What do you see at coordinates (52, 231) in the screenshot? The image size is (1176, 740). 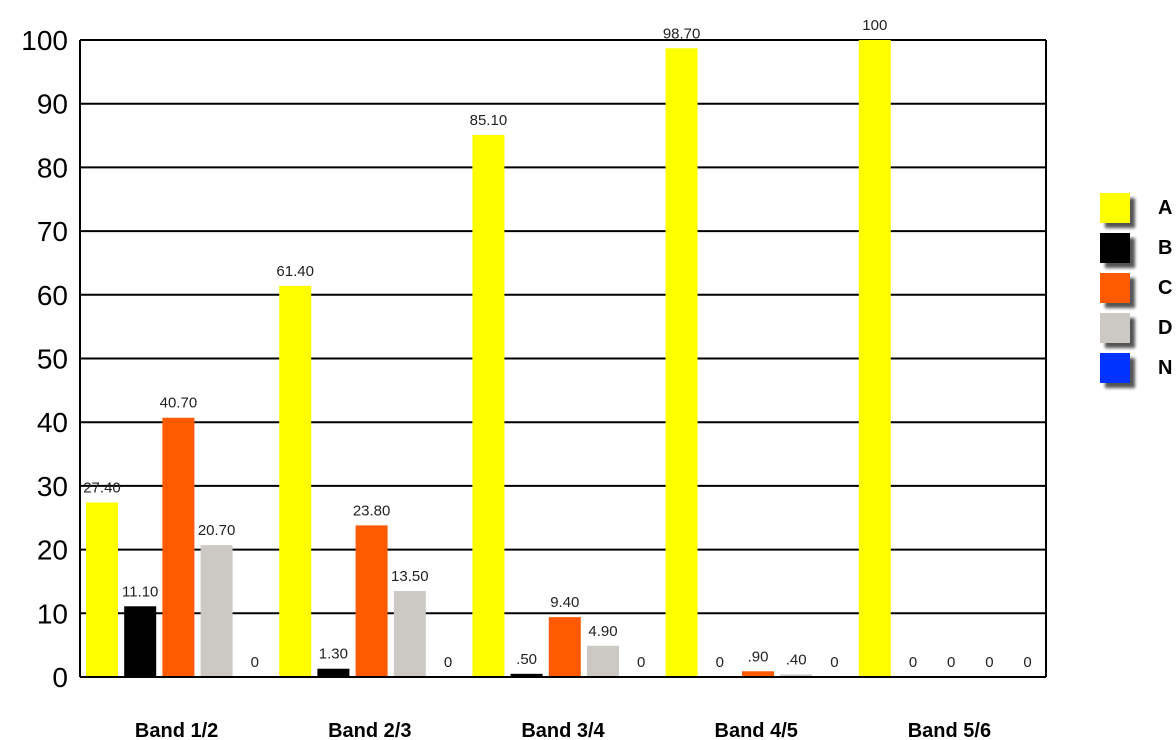 I see `y-tick-label: 70` at bounding box center [52, 231].